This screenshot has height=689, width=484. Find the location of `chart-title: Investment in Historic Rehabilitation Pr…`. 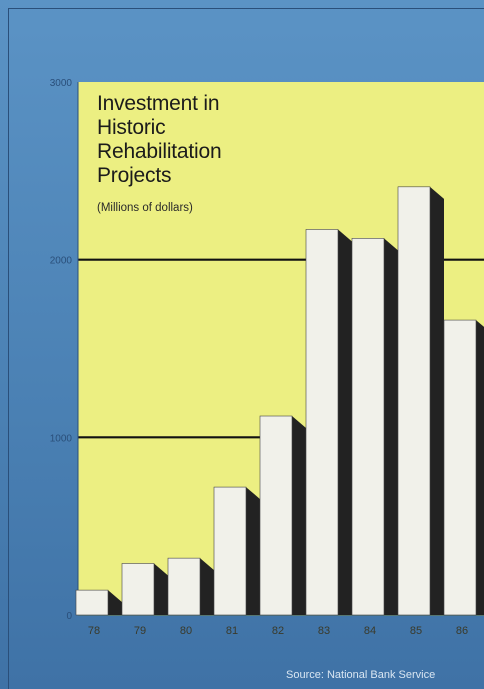

chart-title: Investment in Historic Rehabilitation Pr… is located at coordinates (159, 139).